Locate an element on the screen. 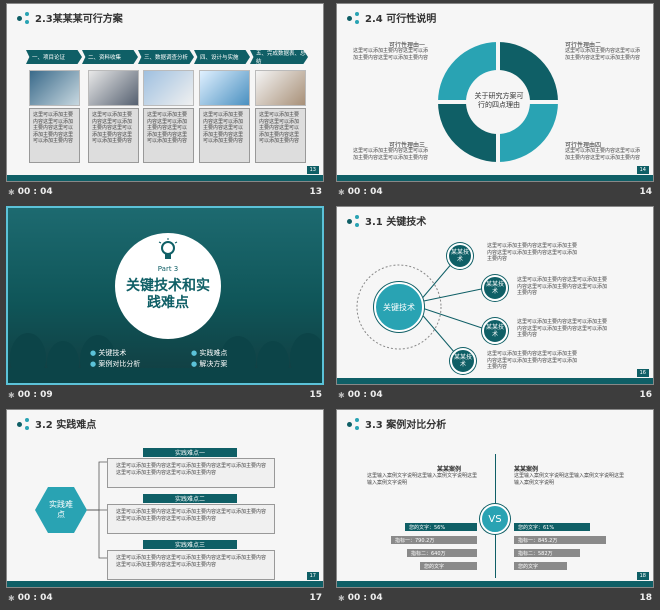 This screenshot has width=660, height=610. slide-header: 3.2 实践难点 is located at coordinates (56, 423).